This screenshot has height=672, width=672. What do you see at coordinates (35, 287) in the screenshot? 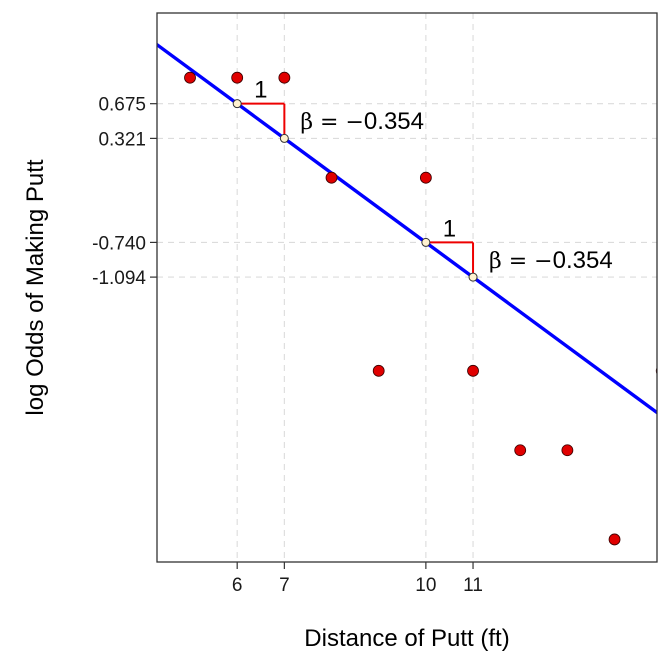
I see `y-axis-title: log Odds of Making Putt` at bounding box center [35, 287].